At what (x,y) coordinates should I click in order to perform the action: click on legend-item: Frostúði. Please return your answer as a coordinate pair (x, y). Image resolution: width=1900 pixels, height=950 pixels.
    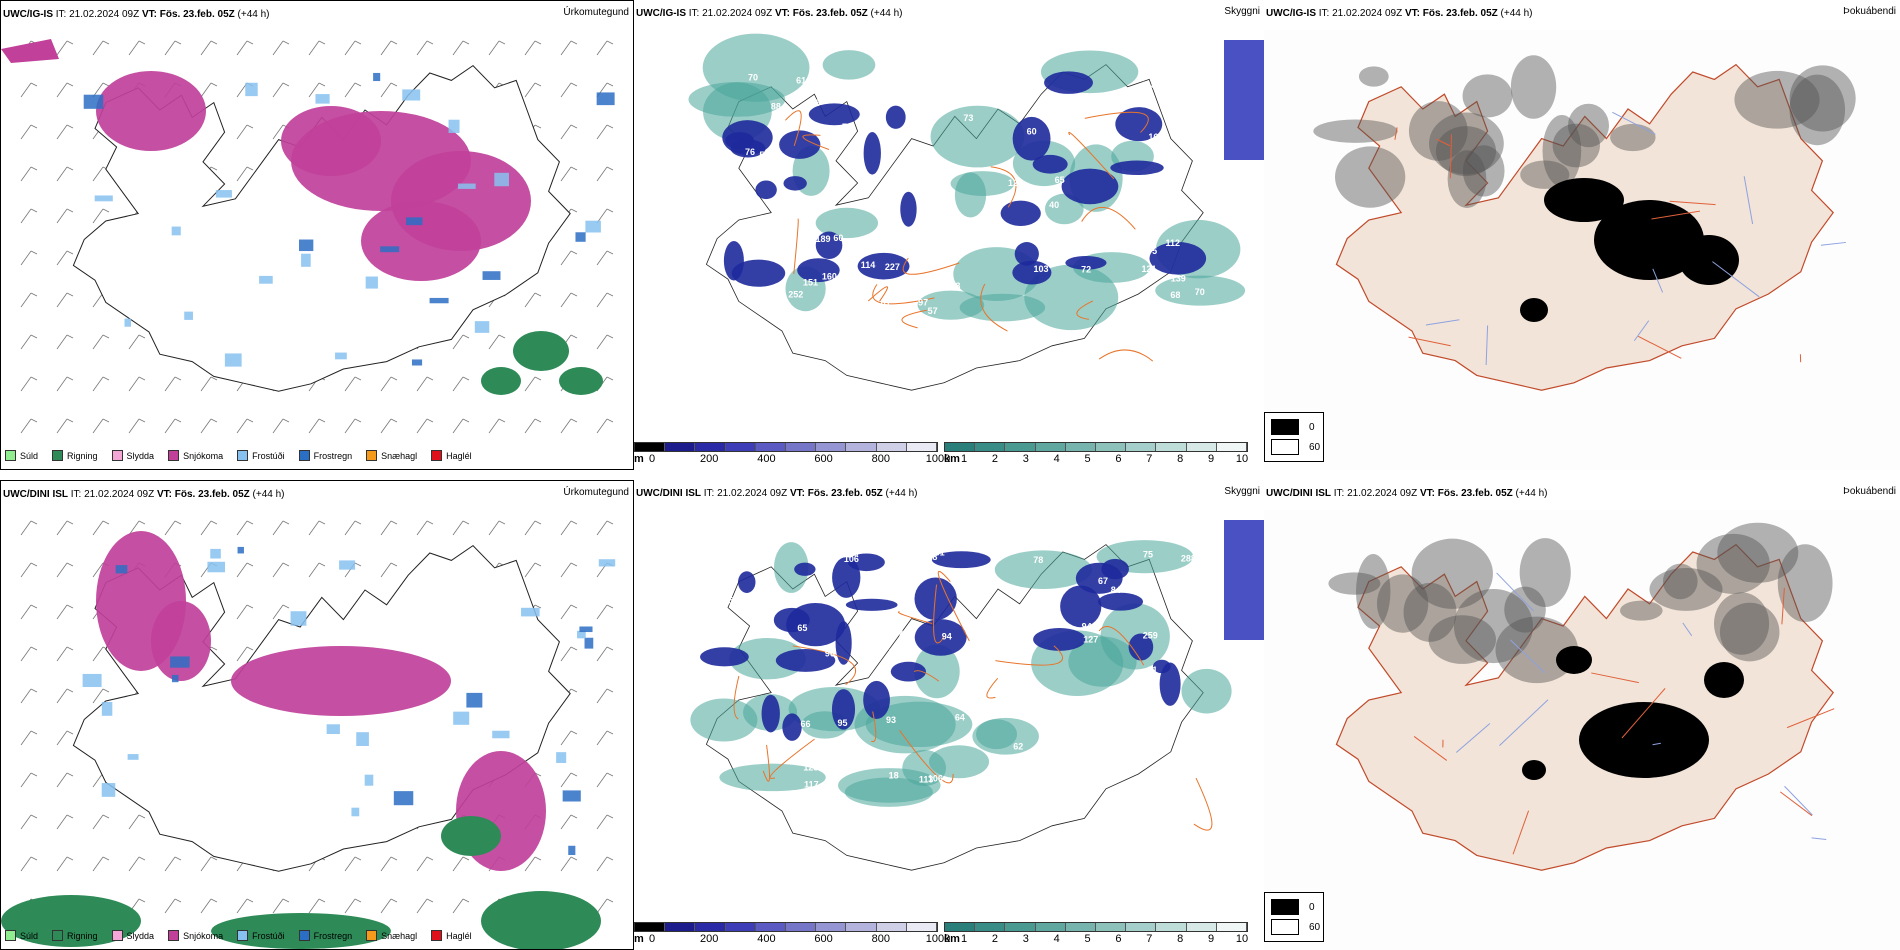
    Looking at the image, I should click on (261, 935).